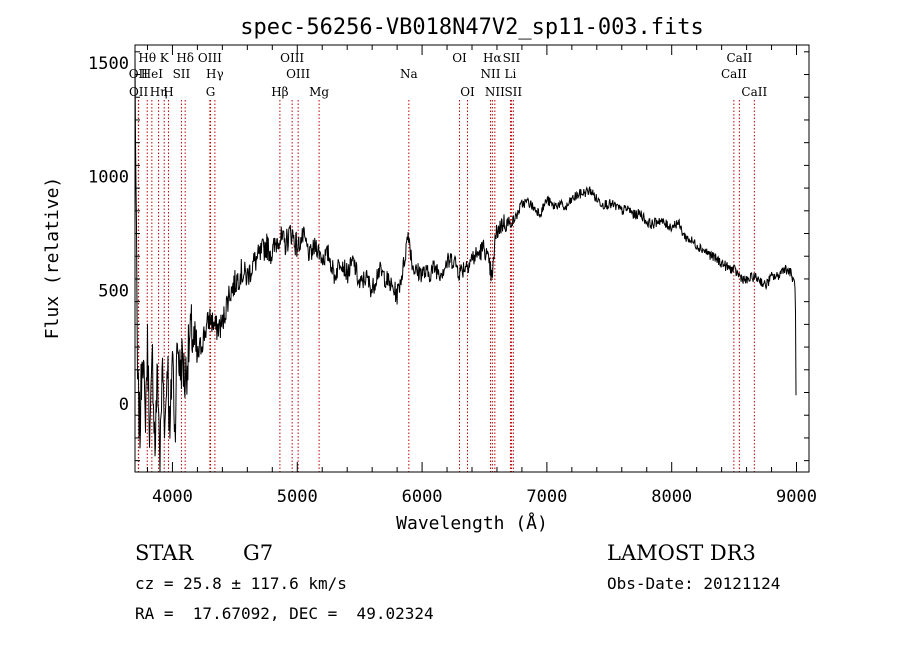 Image resolution: width=900 pixels, height=649 pixels. I want to click on marker-label: G, so click(211, 92).